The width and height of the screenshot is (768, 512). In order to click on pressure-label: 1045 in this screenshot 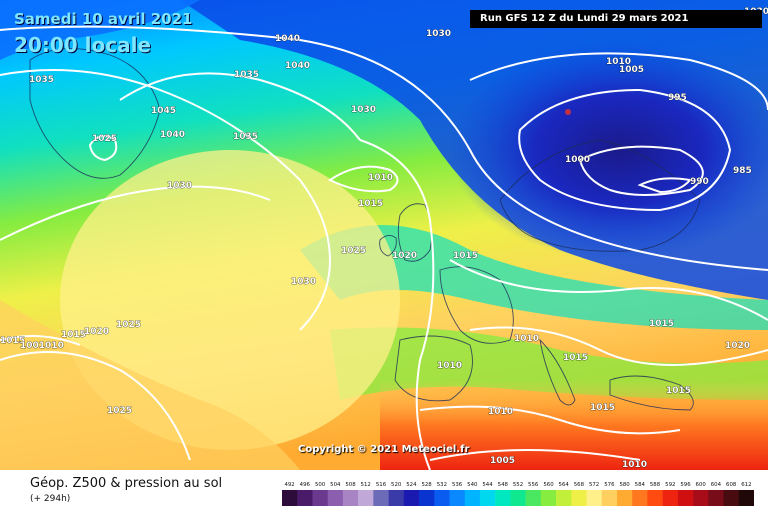, I will do `click(163, 111)`.